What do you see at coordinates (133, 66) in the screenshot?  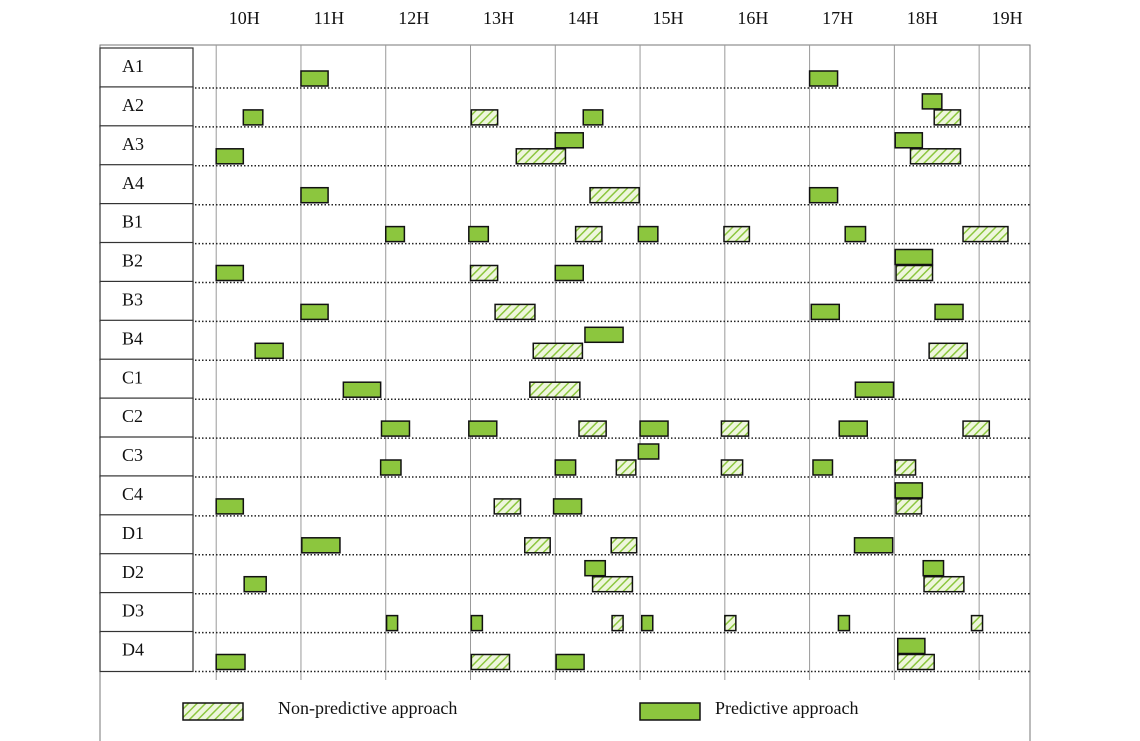 I see `row-label: A1` at bounding box center [133, 66].